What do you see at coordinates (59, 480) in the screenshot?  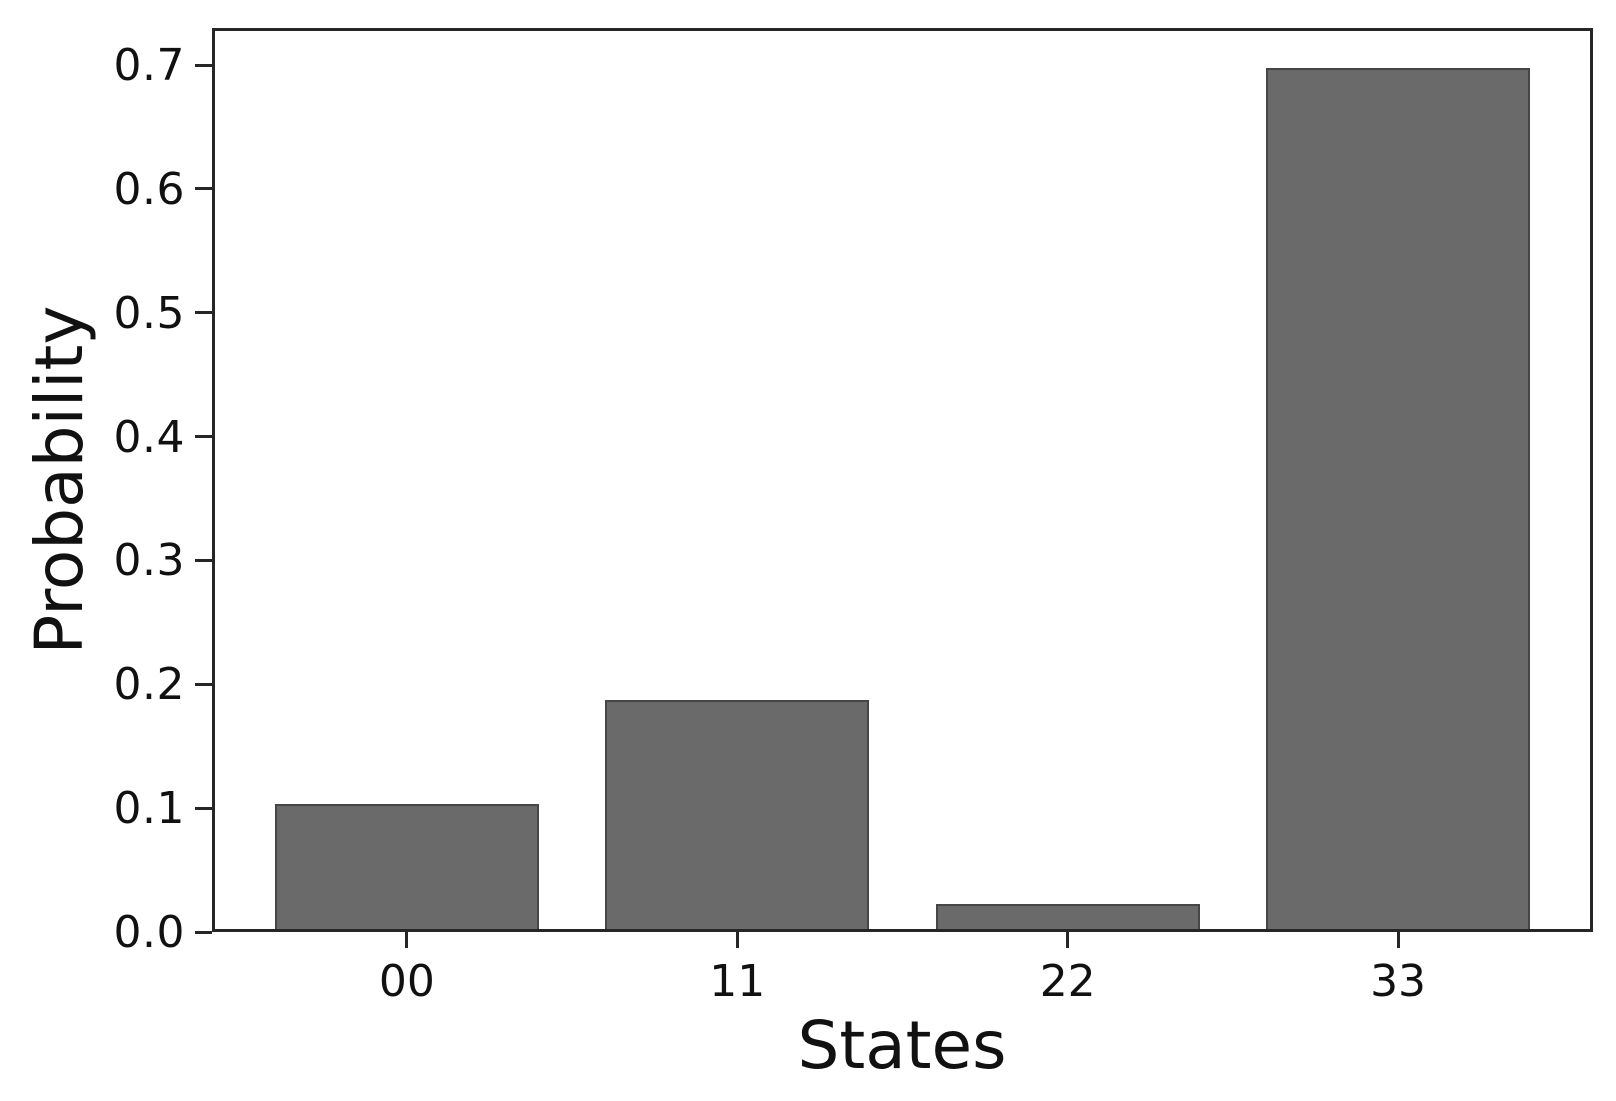 I see `y-axis-label: Probability` at bounding box center [59, 480].